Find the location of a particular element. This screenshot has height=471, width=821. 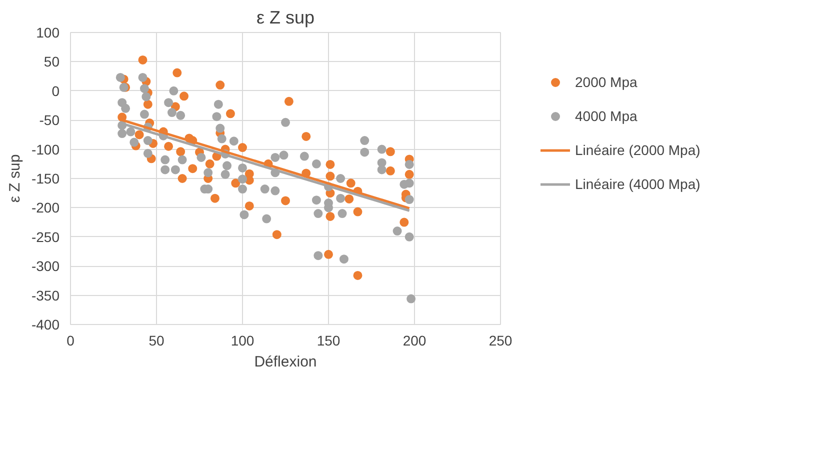

y-tick-label: -300 is located at coordinates (45, 266).